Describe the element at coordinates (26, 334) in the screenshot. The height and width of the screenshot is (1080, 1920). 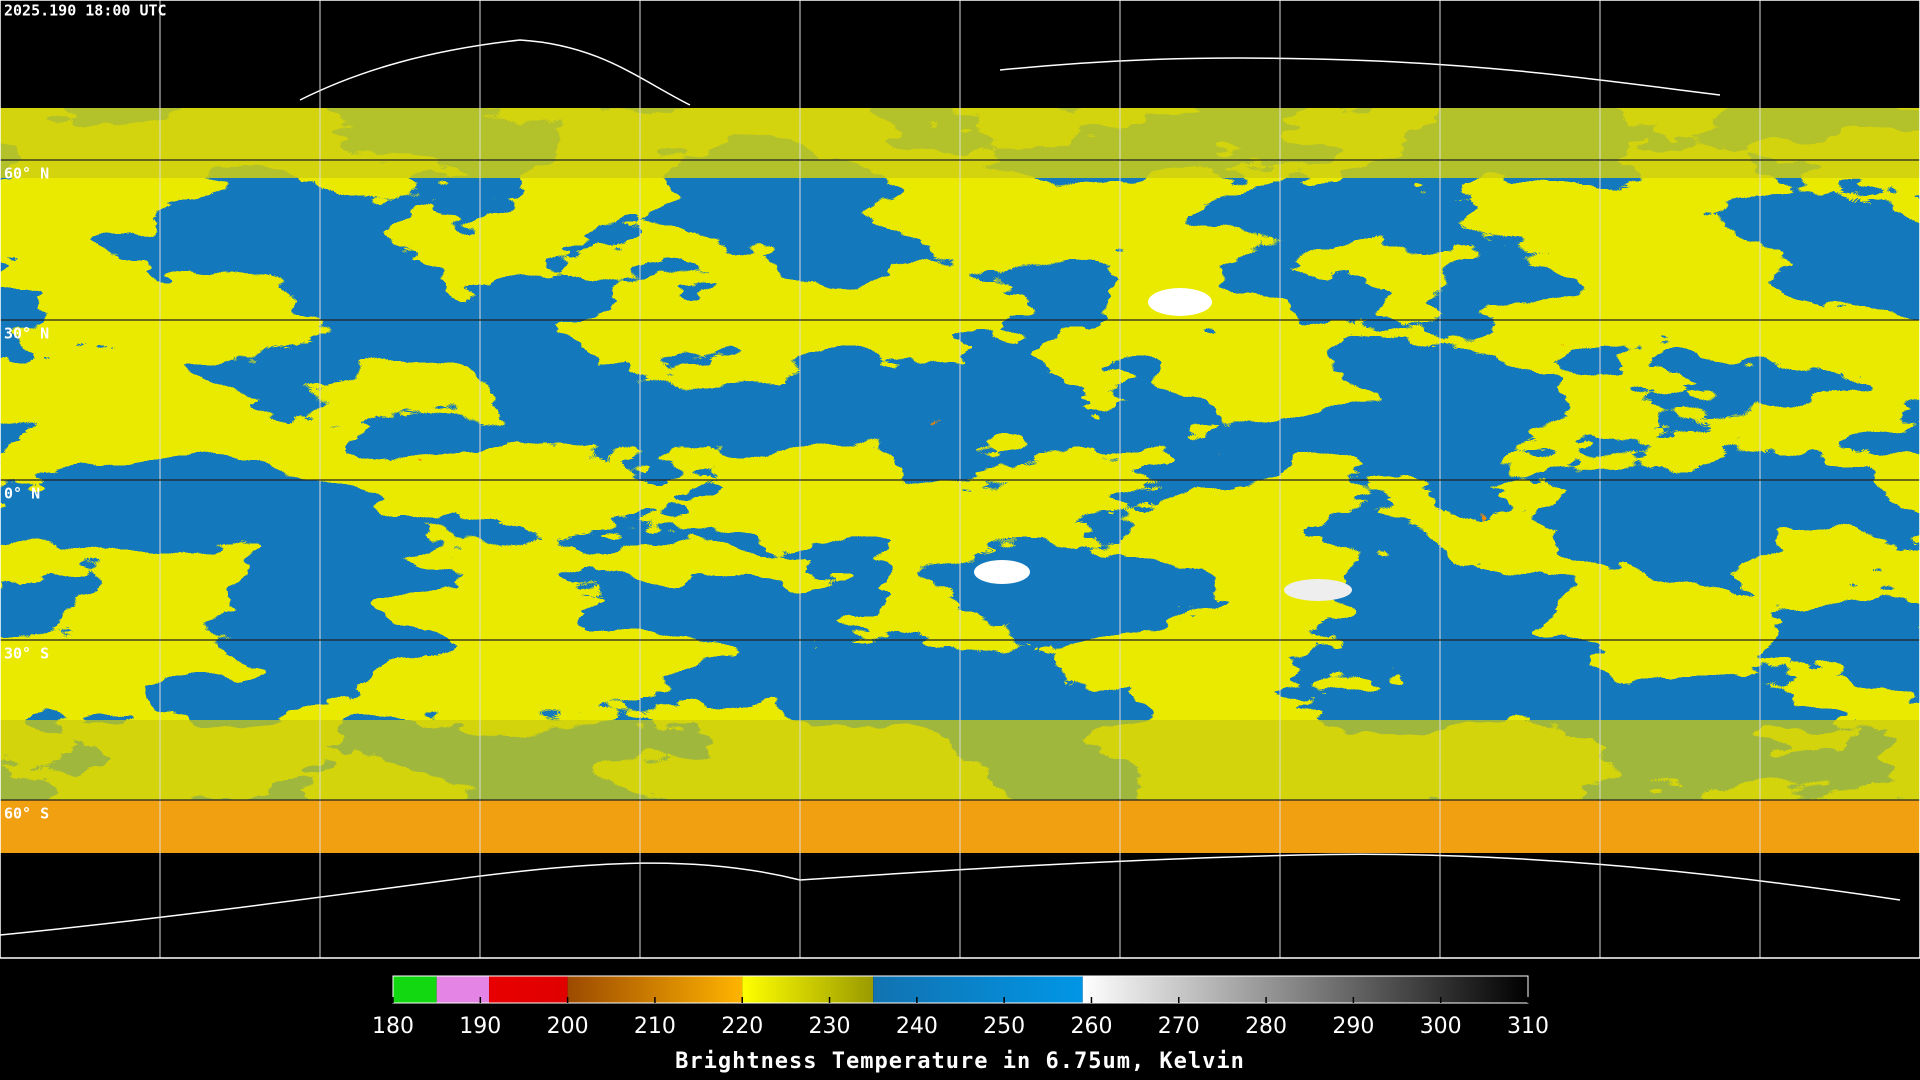
I see `latitude-label: 30° N` at that location.